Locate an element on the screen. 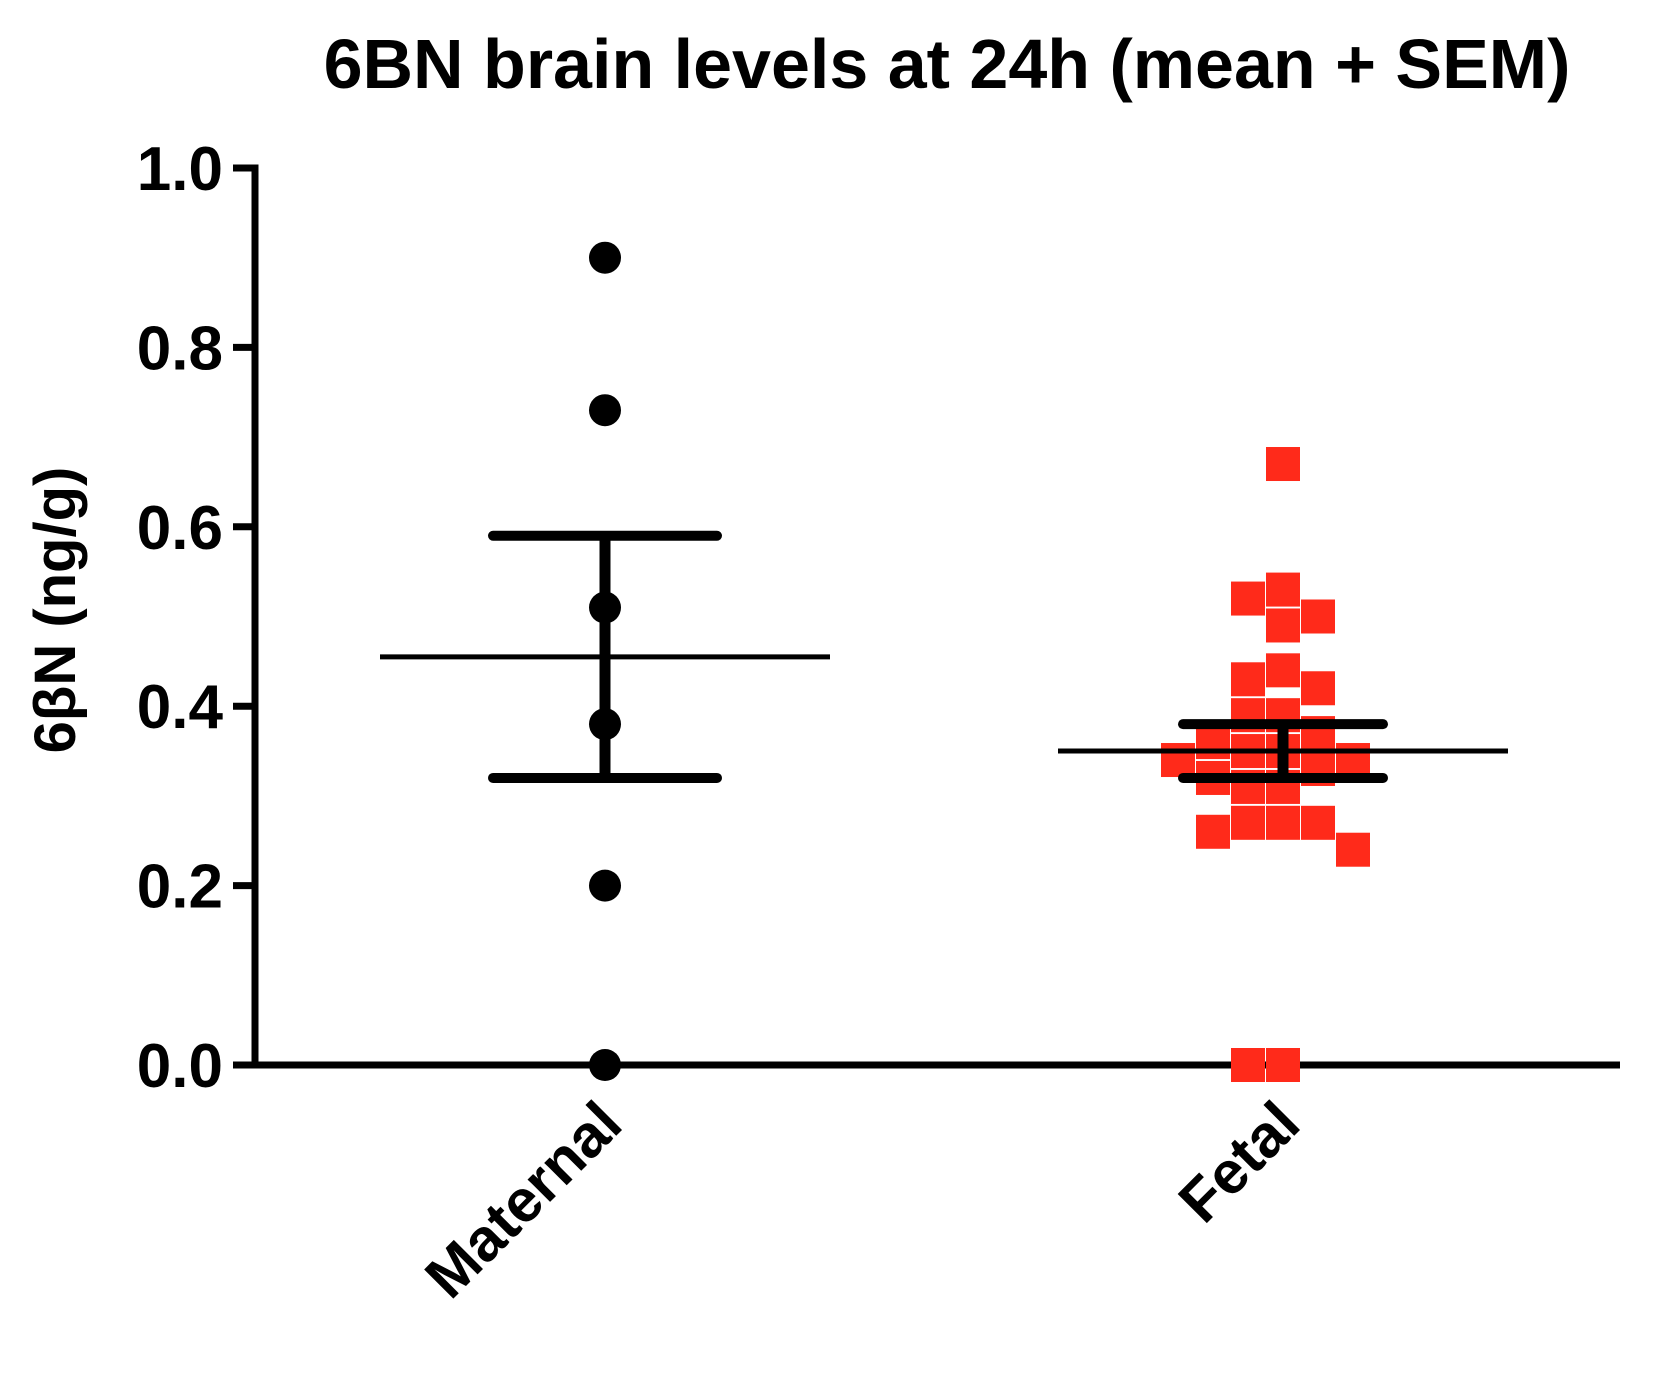  x-category-label: Maternal is located at coordinates (523, 1200).